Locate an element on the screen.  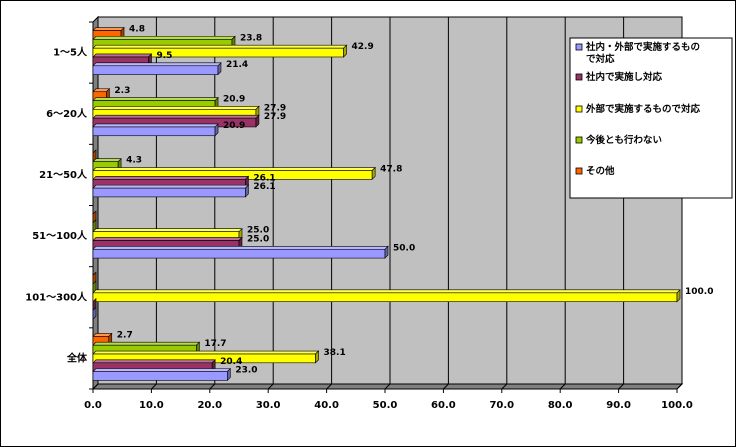
data-label: 20.4 is located at coordinates (231, 362).